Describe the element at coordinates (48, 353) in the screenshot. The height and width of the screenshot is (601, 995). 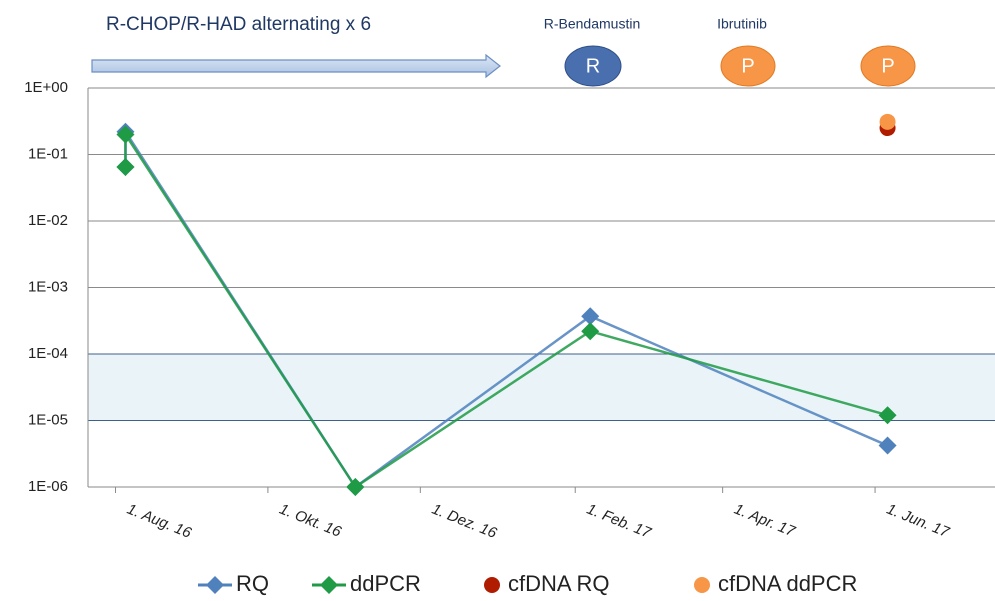
I see `y-tick-label: 1E-04` at that location.